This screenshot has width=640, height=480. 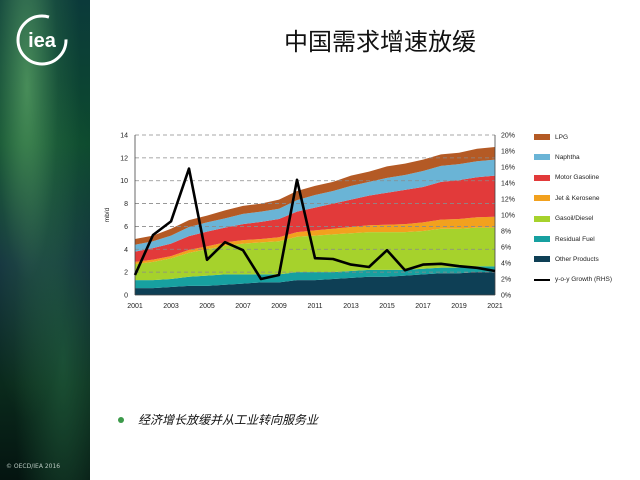 I want to click on y2-tick-label: 18%, so click(x=508, y=152).